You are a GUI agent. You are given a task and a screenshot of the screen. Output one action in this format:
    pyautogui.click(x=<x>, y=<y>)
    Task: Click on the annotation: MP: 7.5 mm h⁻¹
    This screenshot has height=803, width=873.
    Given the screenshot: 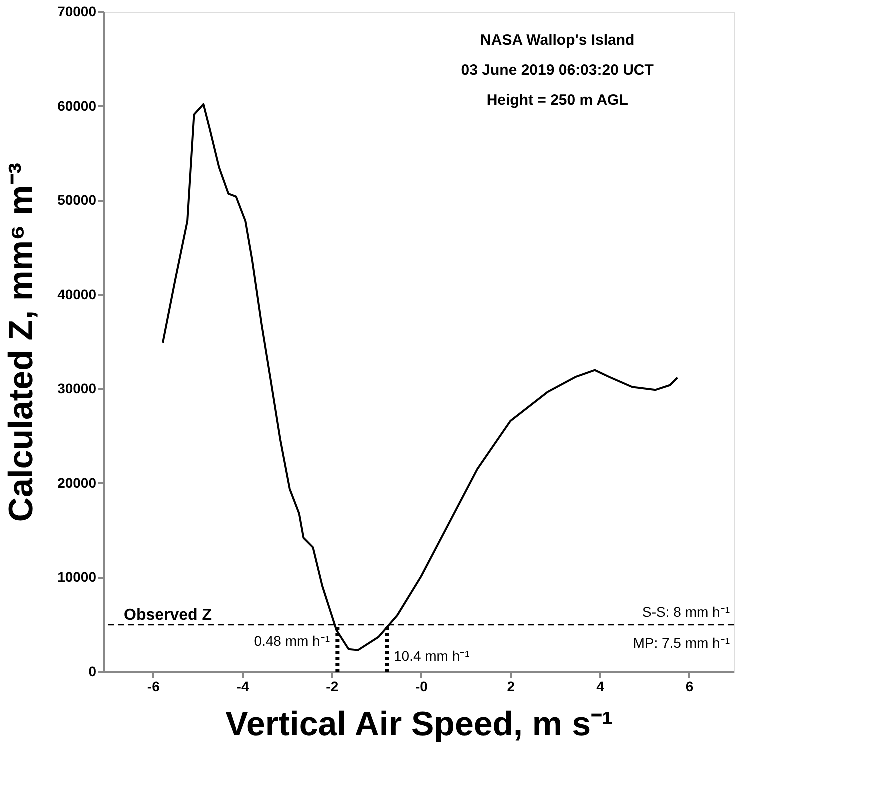 What is the action you would take?
    pyautogui.click(x=681, y=643)
    